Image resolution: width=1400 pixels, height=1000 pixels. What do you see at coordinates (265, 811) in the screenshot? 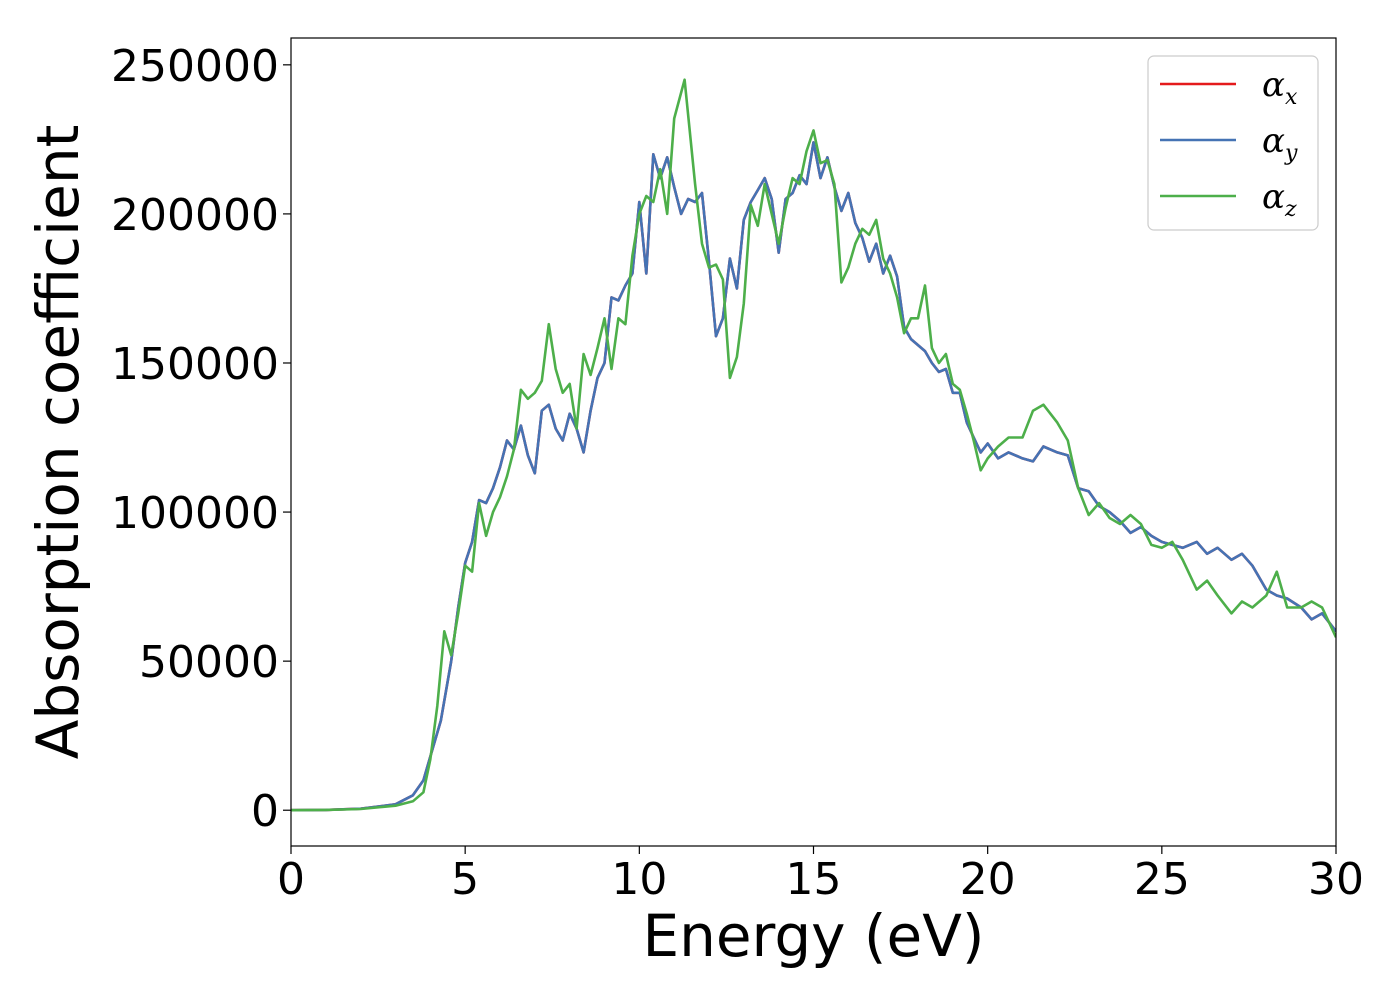
I see `y-tick-label: 0` at bounding box center [265, 811].